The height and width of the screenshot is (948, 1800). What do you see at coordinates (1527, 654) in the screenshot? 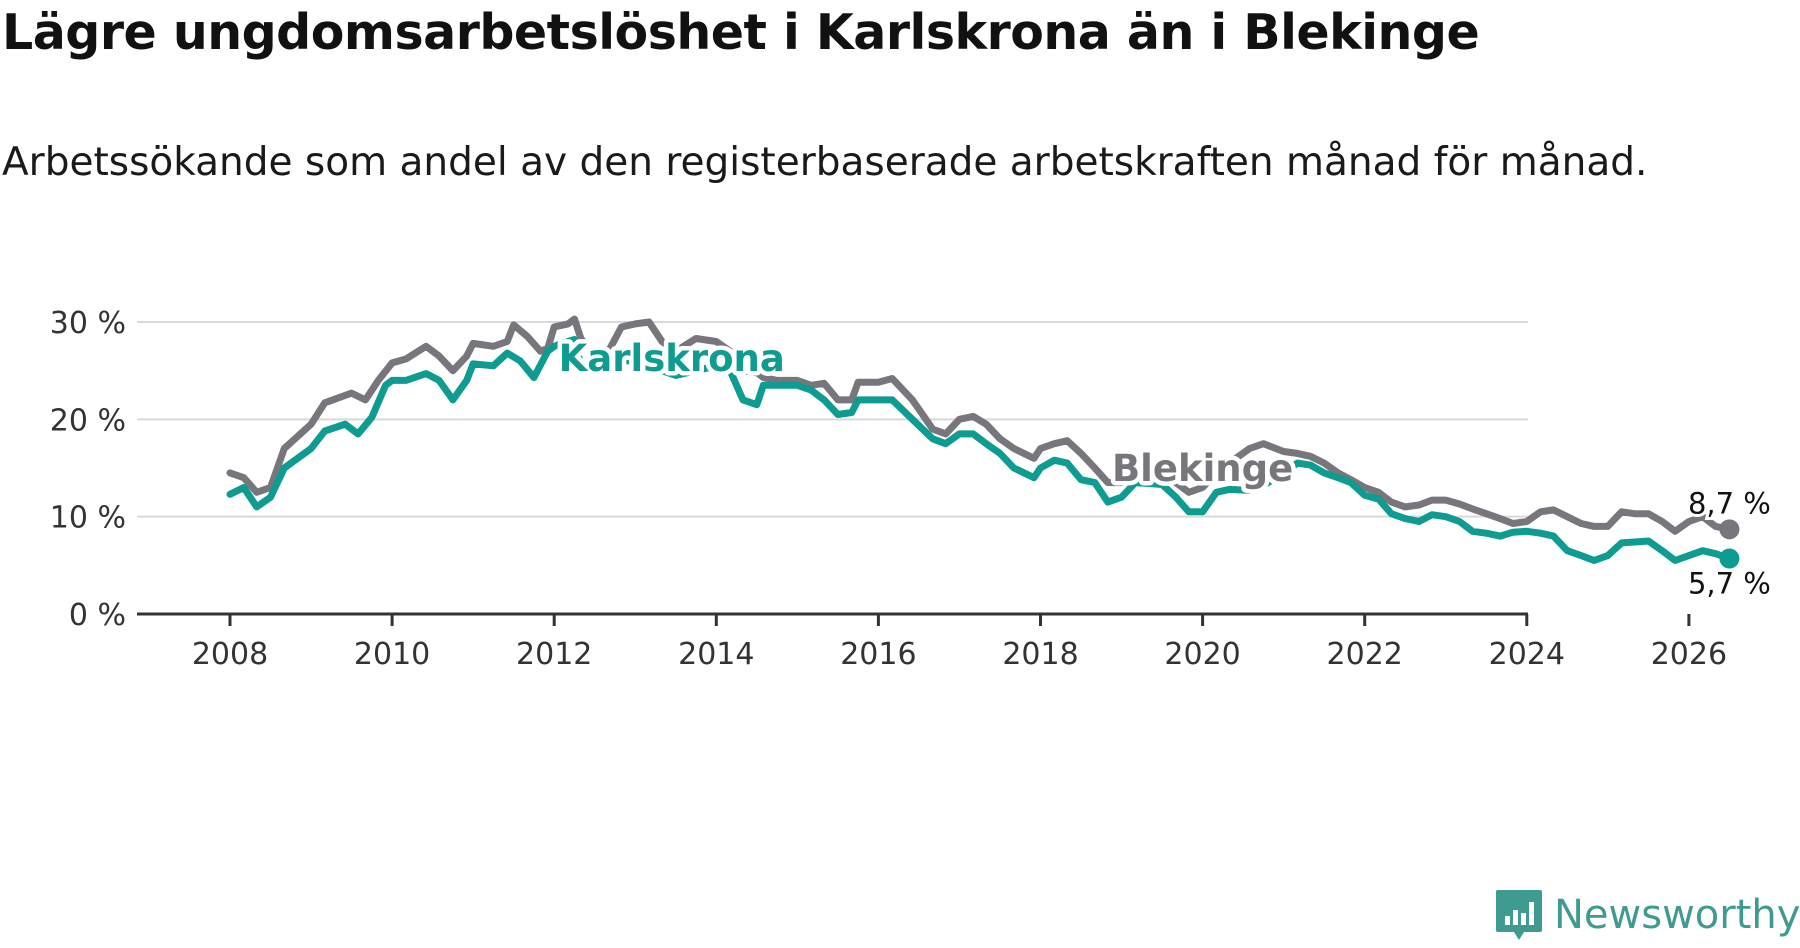
I see `x-tick-label: 2024` at bounding box center [1527, 654].